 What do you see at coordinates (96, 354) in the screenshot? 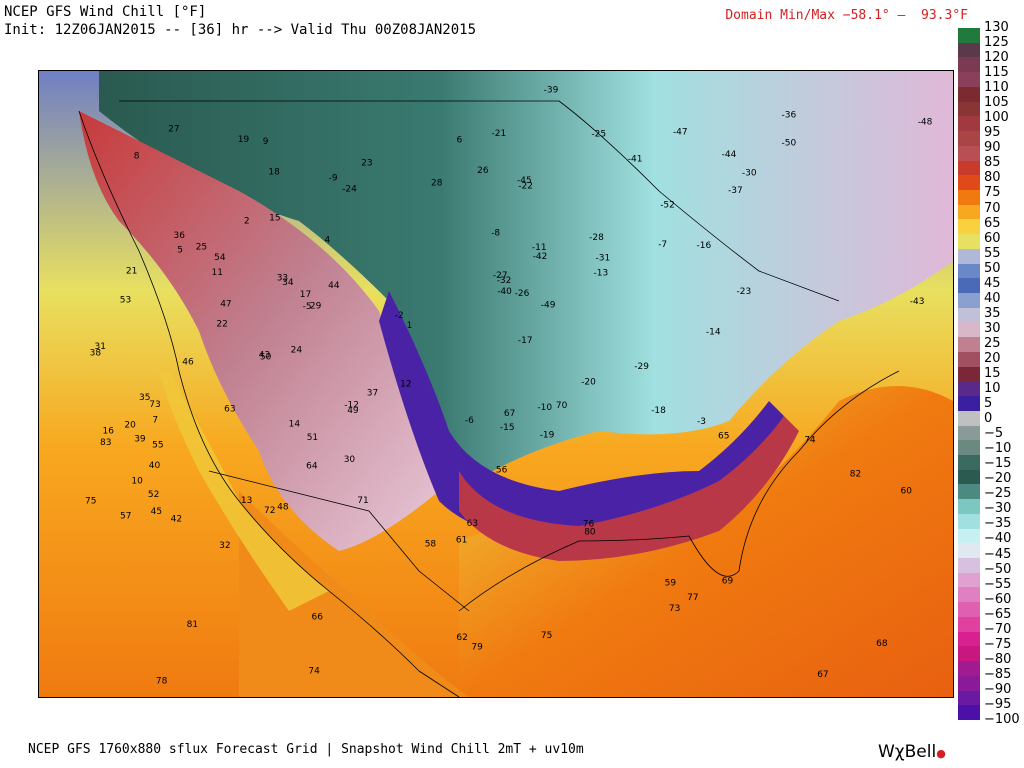
I see `wind-chill-value: 38` at bounding box center [96, 354].